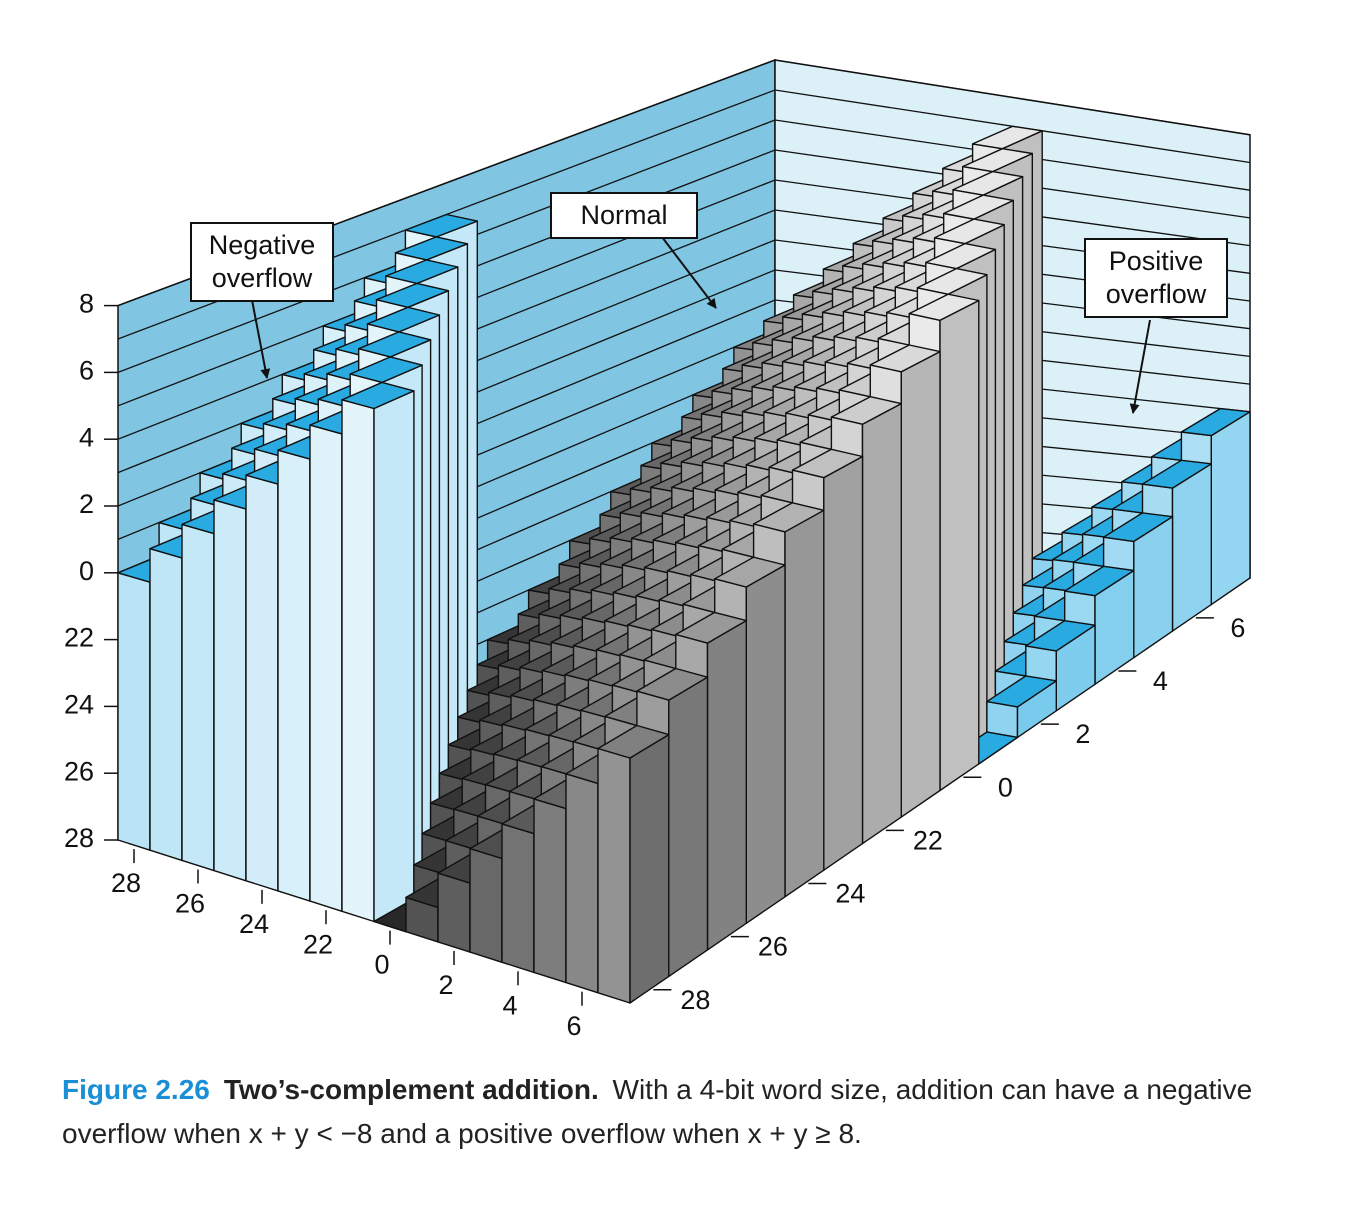 This screenshot has height=1224, width=1362. What do you see at coordinates (79, 638) in the screenshot?
I see `z-tick-label: 22` at bounding box center [79, 638].